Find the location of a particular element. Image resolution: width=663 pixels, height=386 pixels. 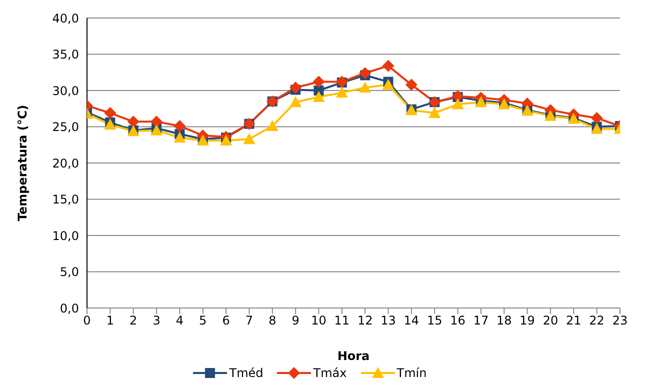

x-tick-label: 8 is located at coordinates (272, 321).